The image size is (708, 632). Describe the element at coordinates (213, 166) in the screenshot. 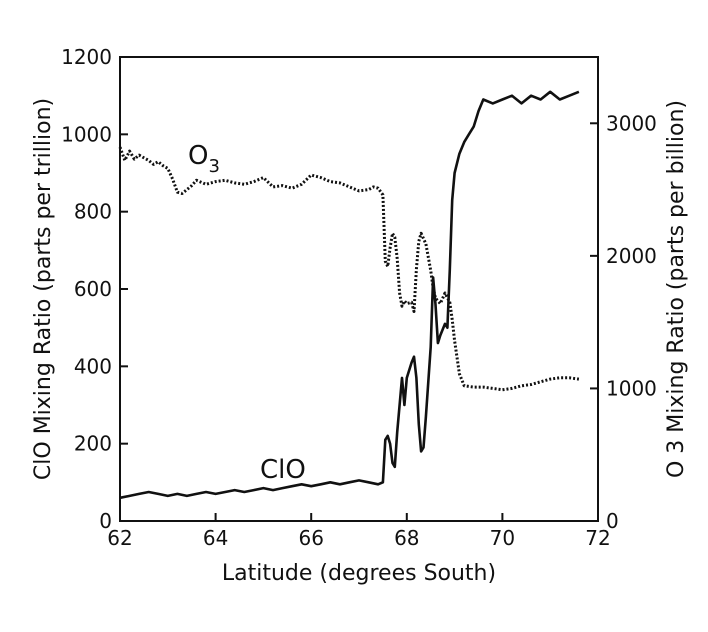

I see `series-label-o3-subscript: 3` at that location.